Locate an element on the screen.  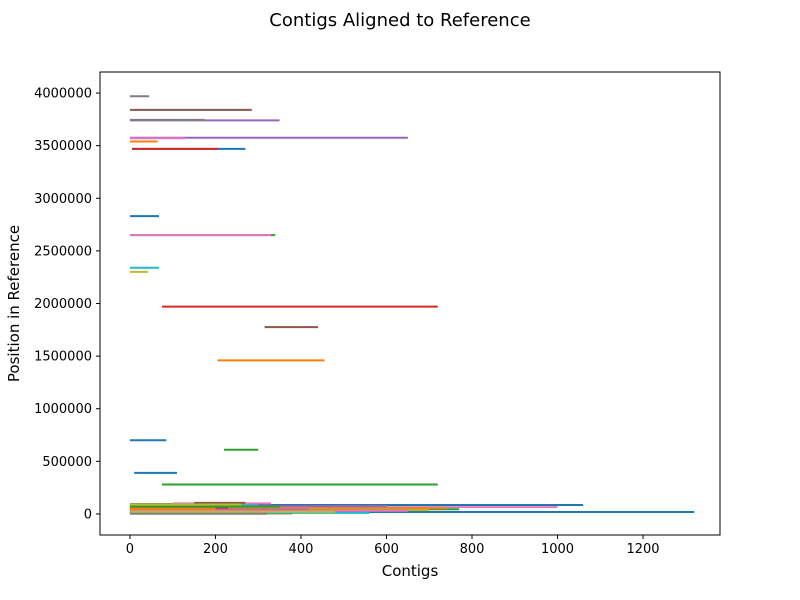
y-tick-label: 2000000 is located at coordinates (63, 304).